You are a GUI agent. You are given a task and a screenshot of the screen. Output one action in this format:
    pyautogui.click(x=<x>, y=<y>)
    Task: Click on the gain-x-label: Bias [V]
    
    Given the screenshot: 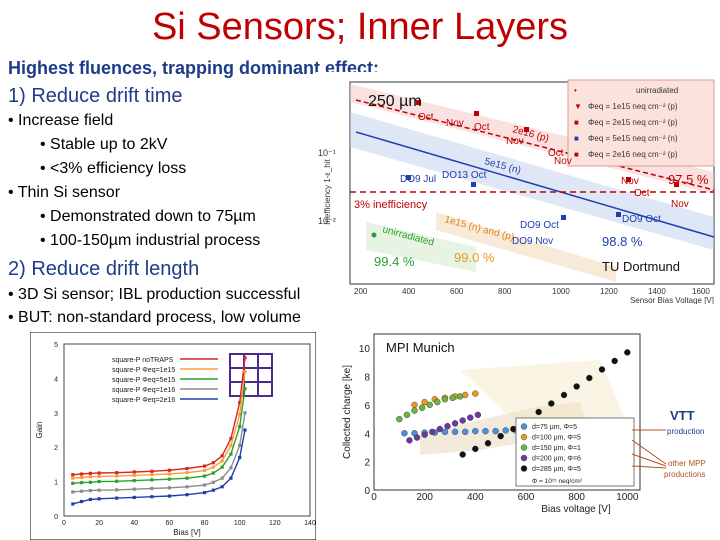 What is the action you would take?
    pyautogui.click(x=187, y=532)
    